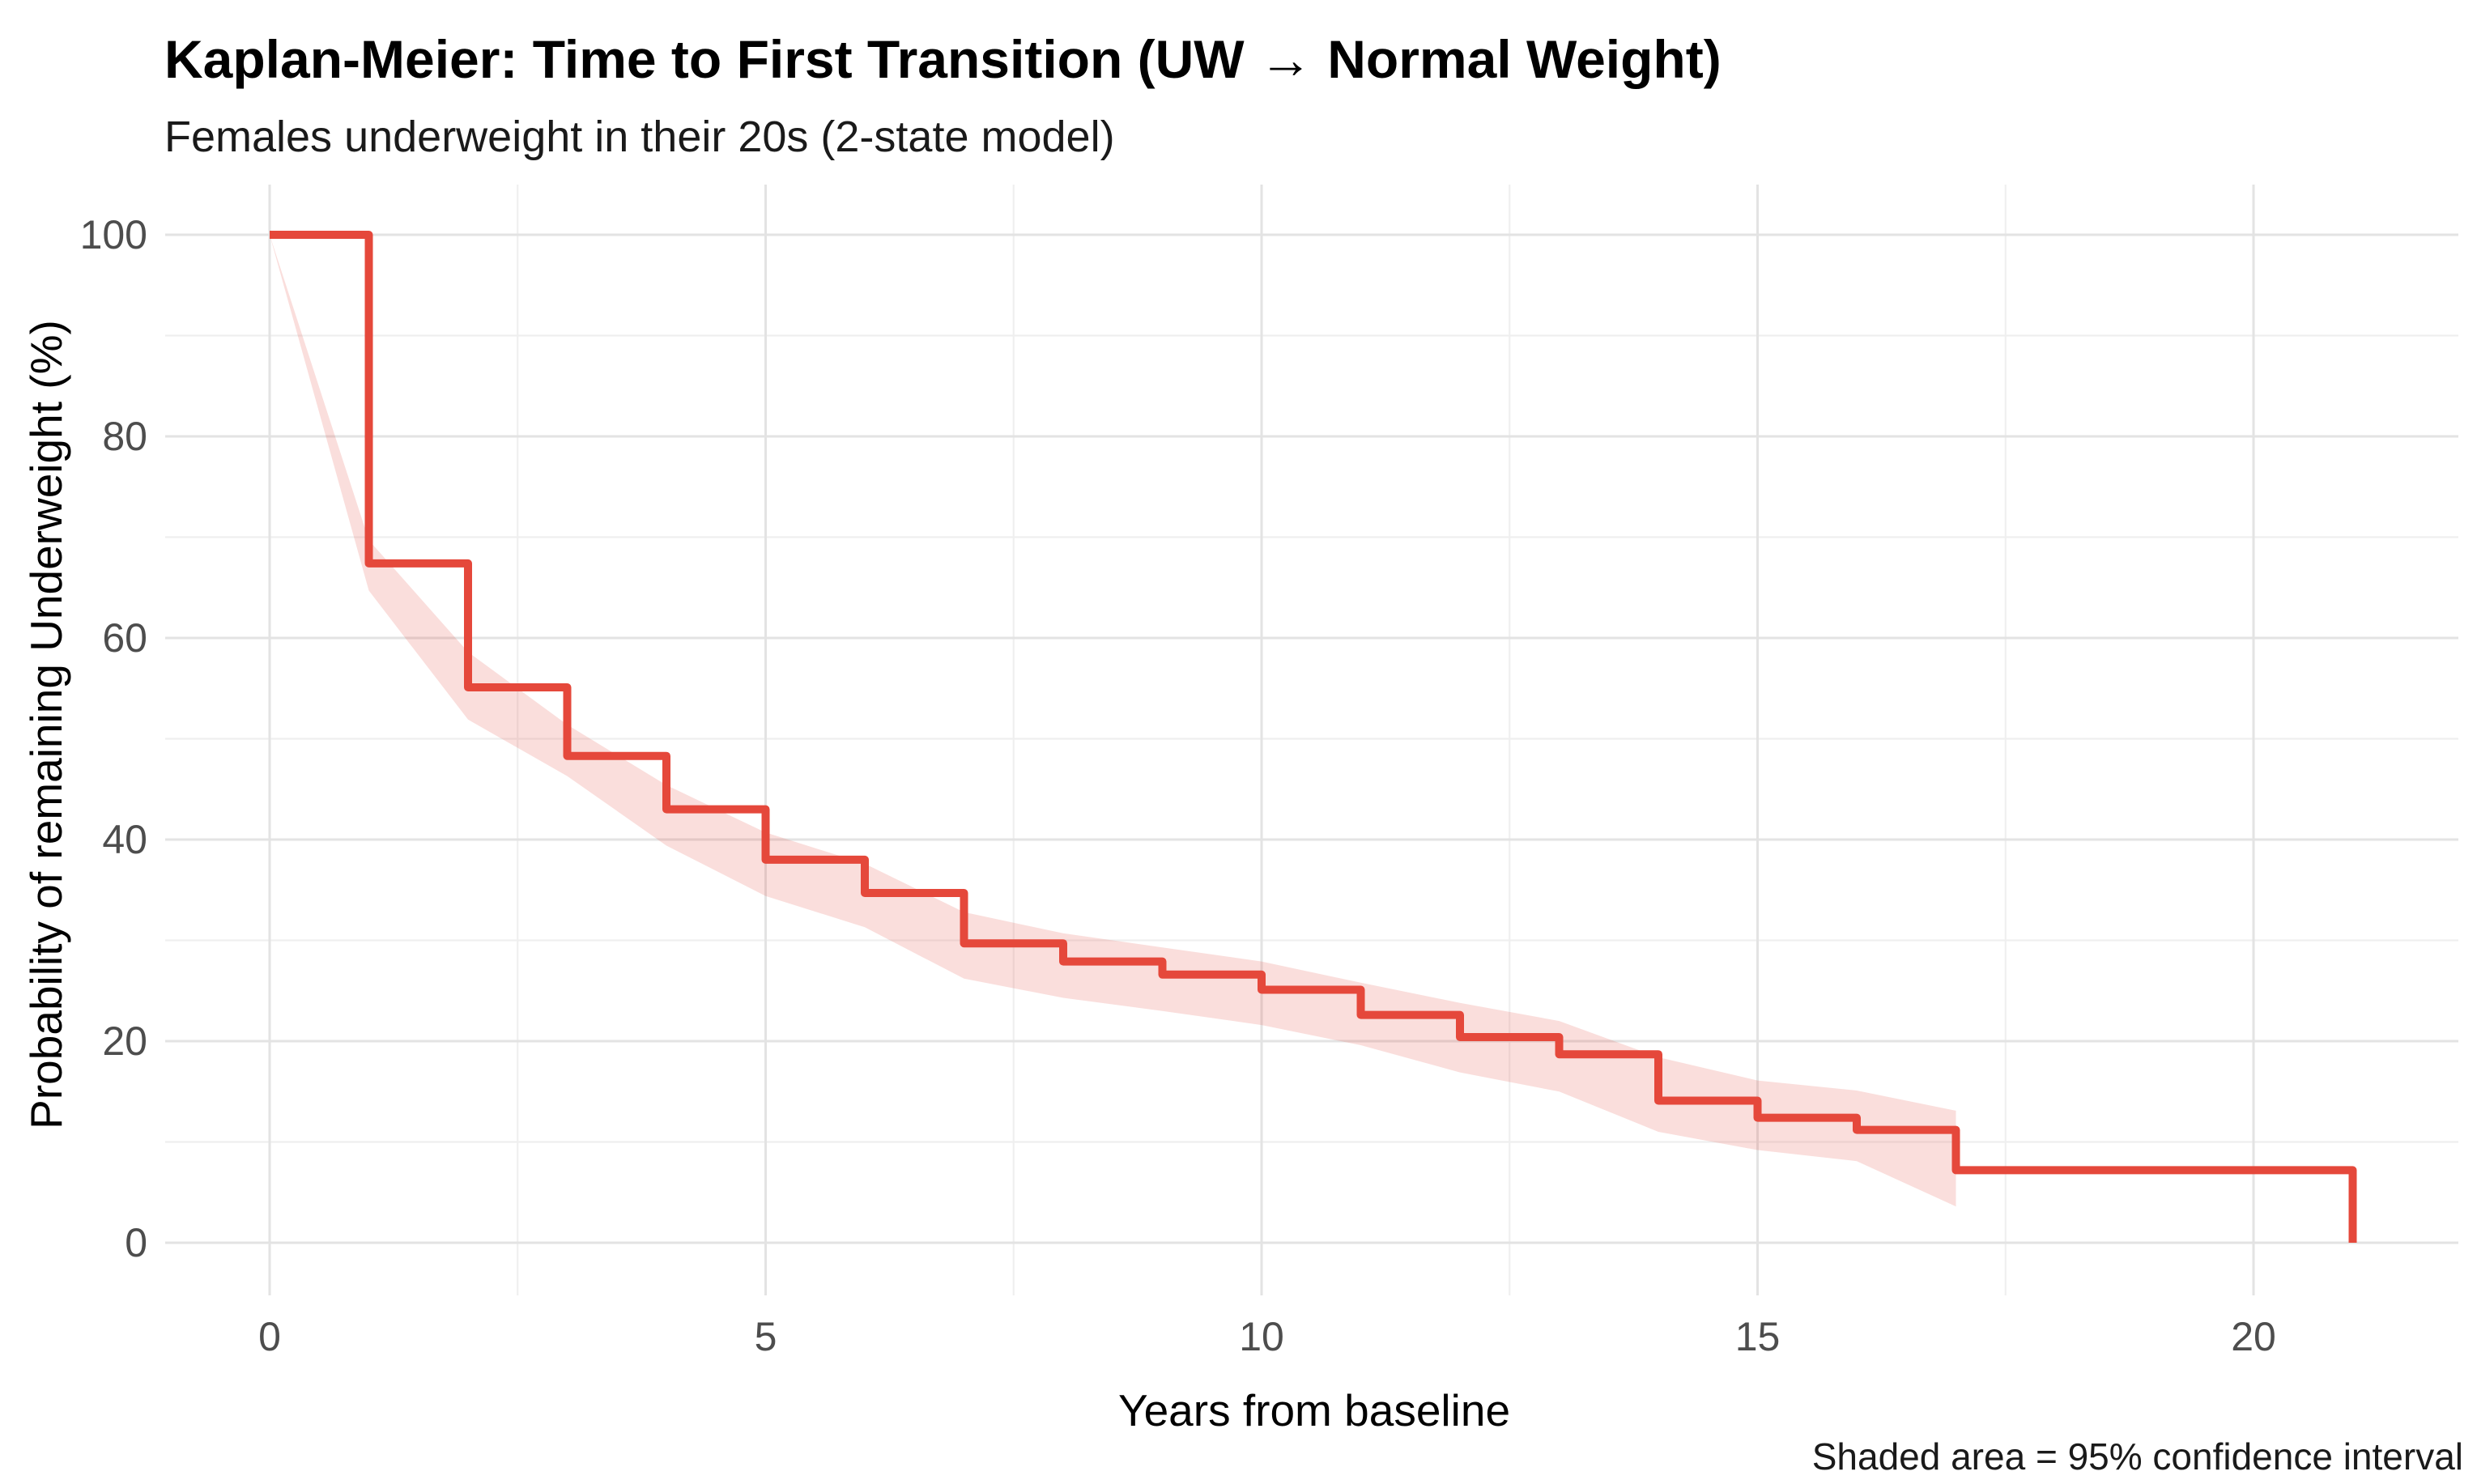 This screenshot has width=2477, height=1484. I want to click on y-tick-label: 80, so click(125, 437).